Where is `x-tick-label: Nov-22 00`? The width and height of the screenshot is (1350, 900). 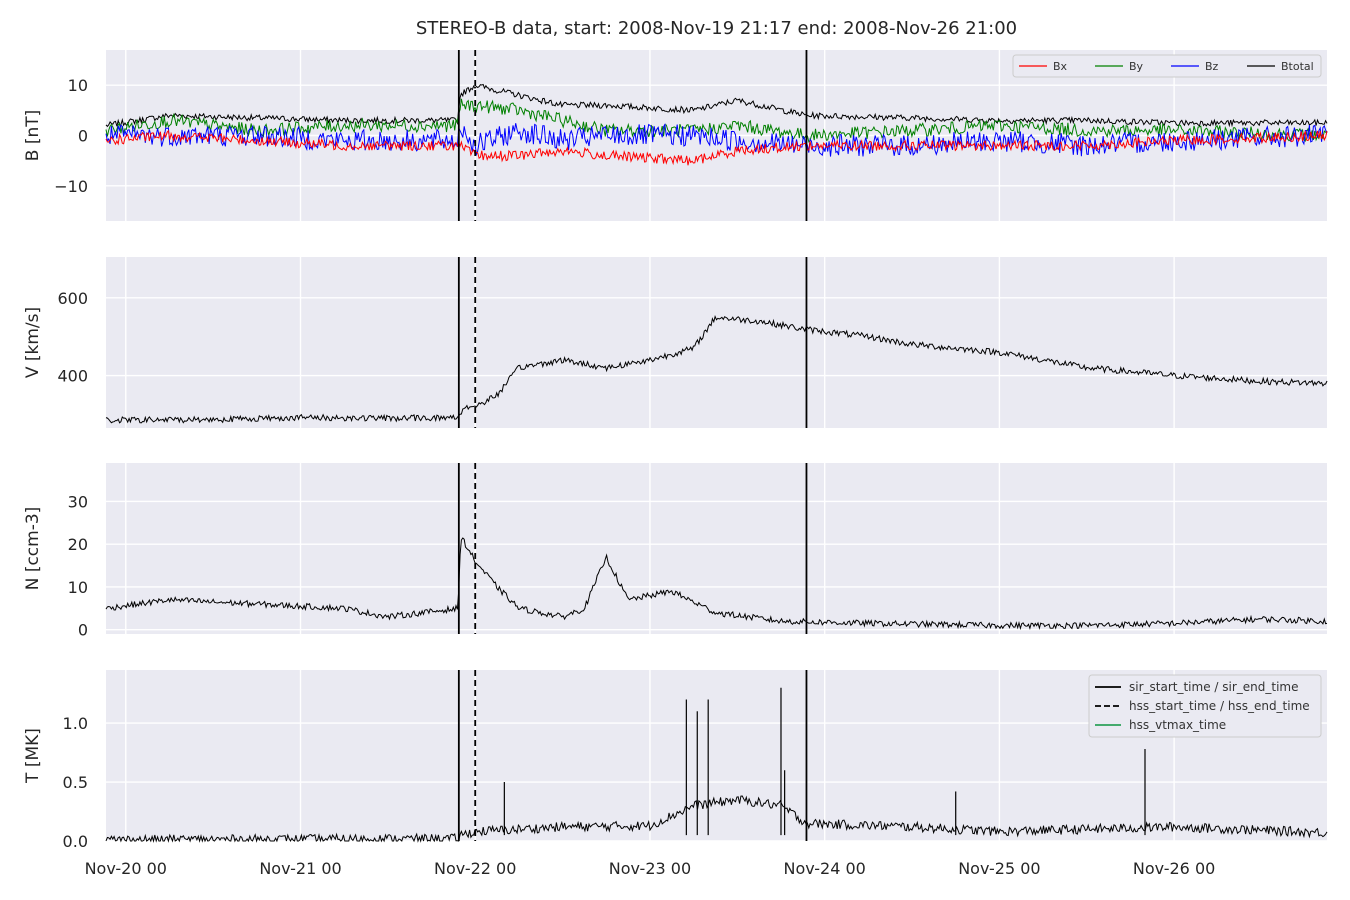
x-tick-label: Nov-22 00 is located at coordinates (475, 868).